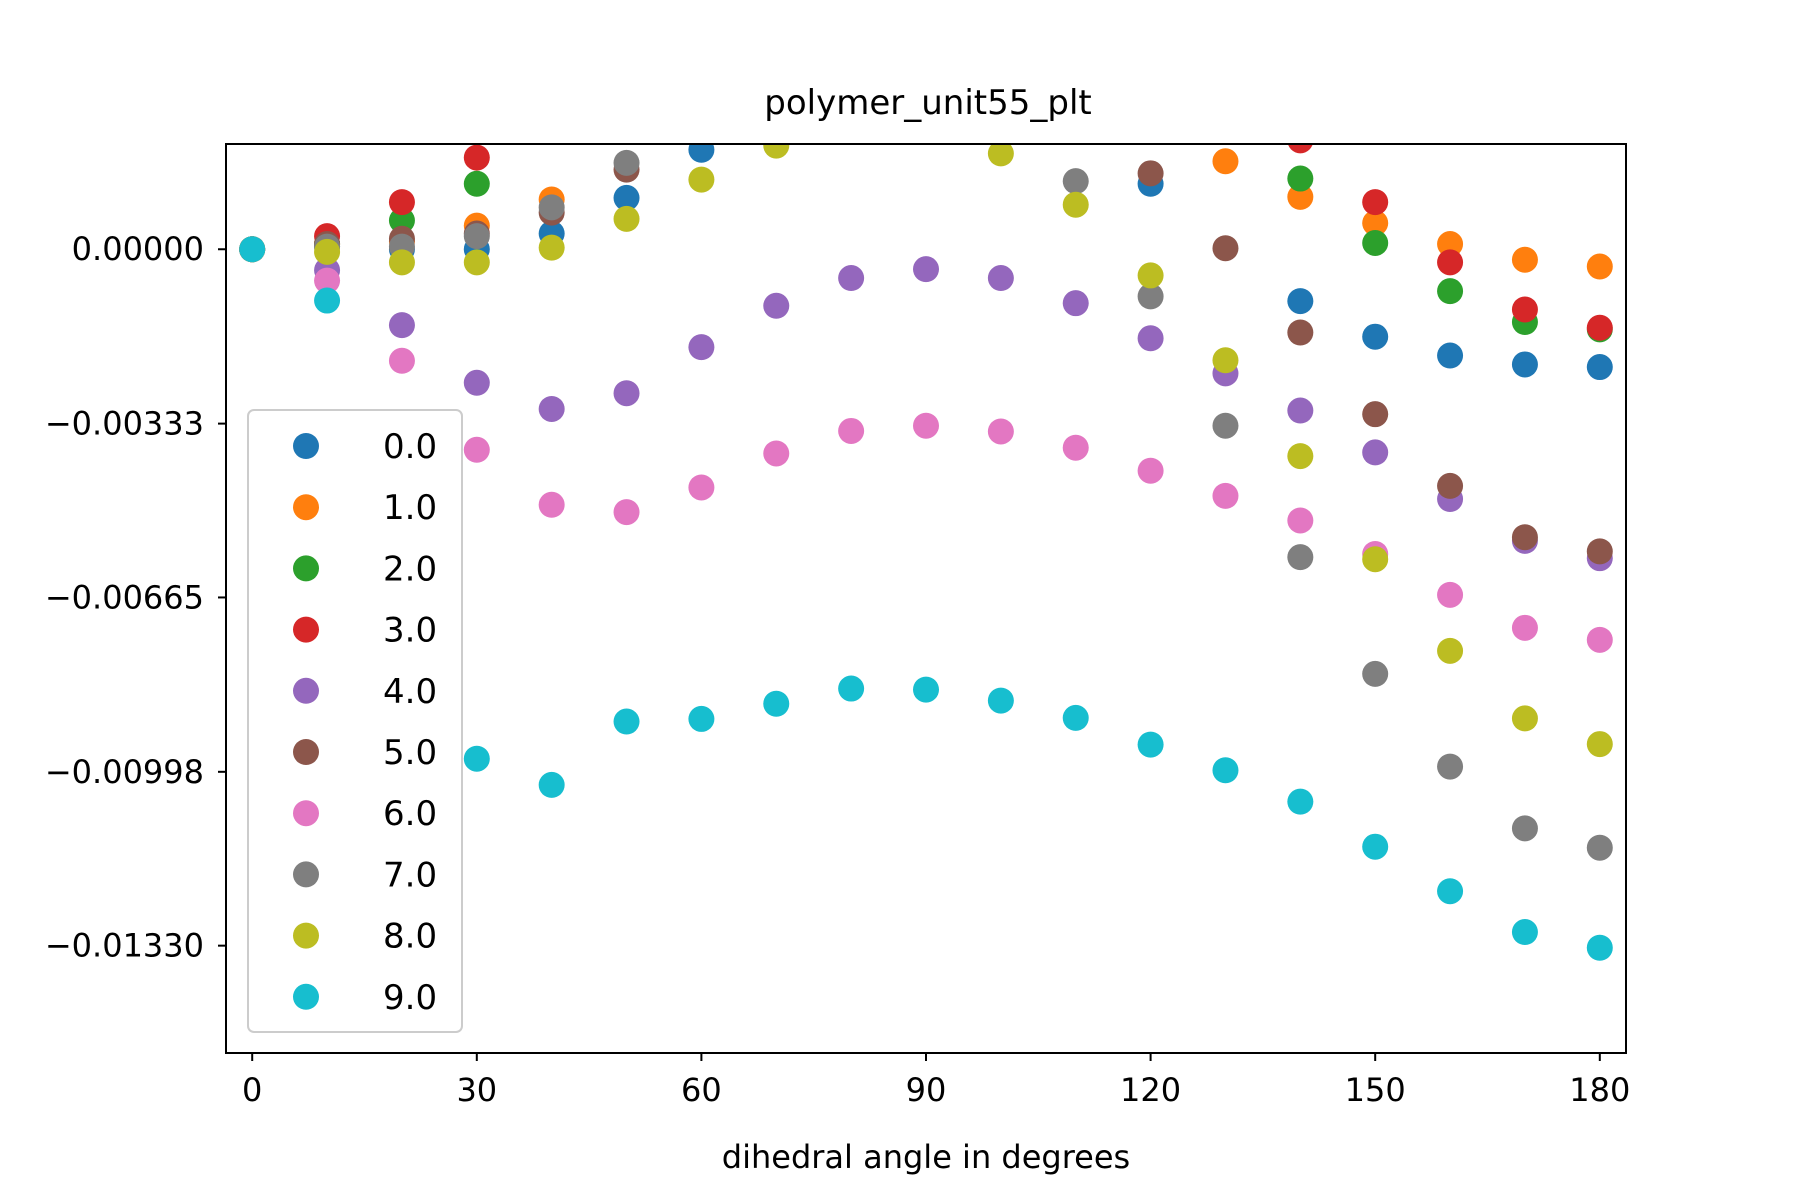 This screenshot has width=1800, height=1200. What do you see at coordinates (1599, 1090) in the screenshot?
I see `x-tick-label-6: 180` at bounding box center [1599, 1090].